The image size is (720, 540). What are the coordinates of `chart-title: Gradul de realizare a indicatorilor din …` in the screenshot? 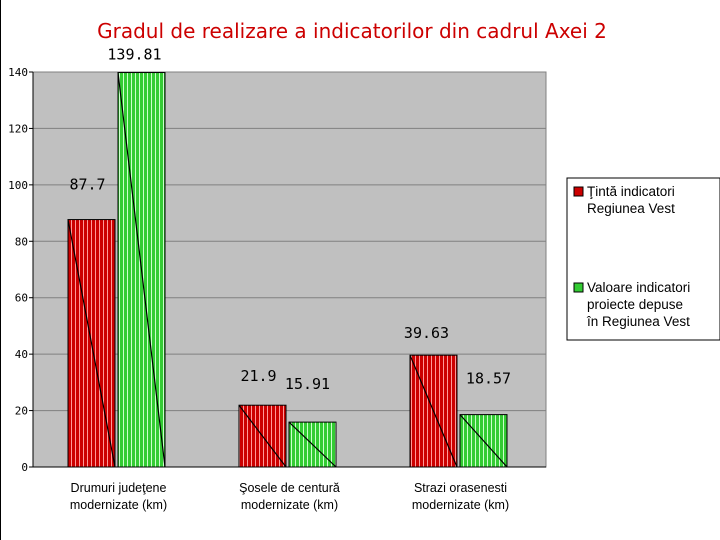 It's located at (352, 31).